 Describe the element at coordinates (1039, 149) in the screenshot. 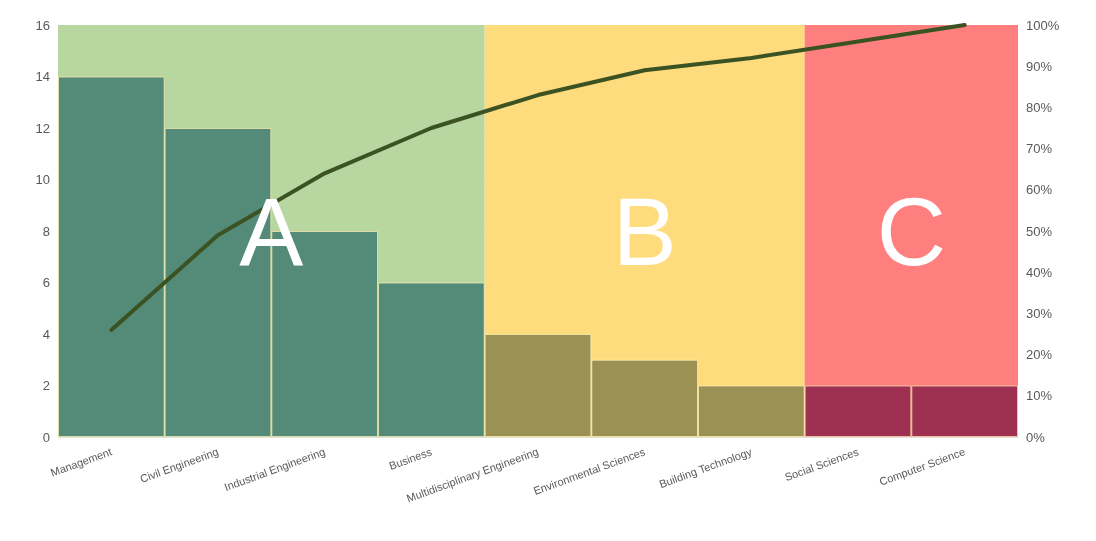

I see `y2-tick-label: 70%` at that location.